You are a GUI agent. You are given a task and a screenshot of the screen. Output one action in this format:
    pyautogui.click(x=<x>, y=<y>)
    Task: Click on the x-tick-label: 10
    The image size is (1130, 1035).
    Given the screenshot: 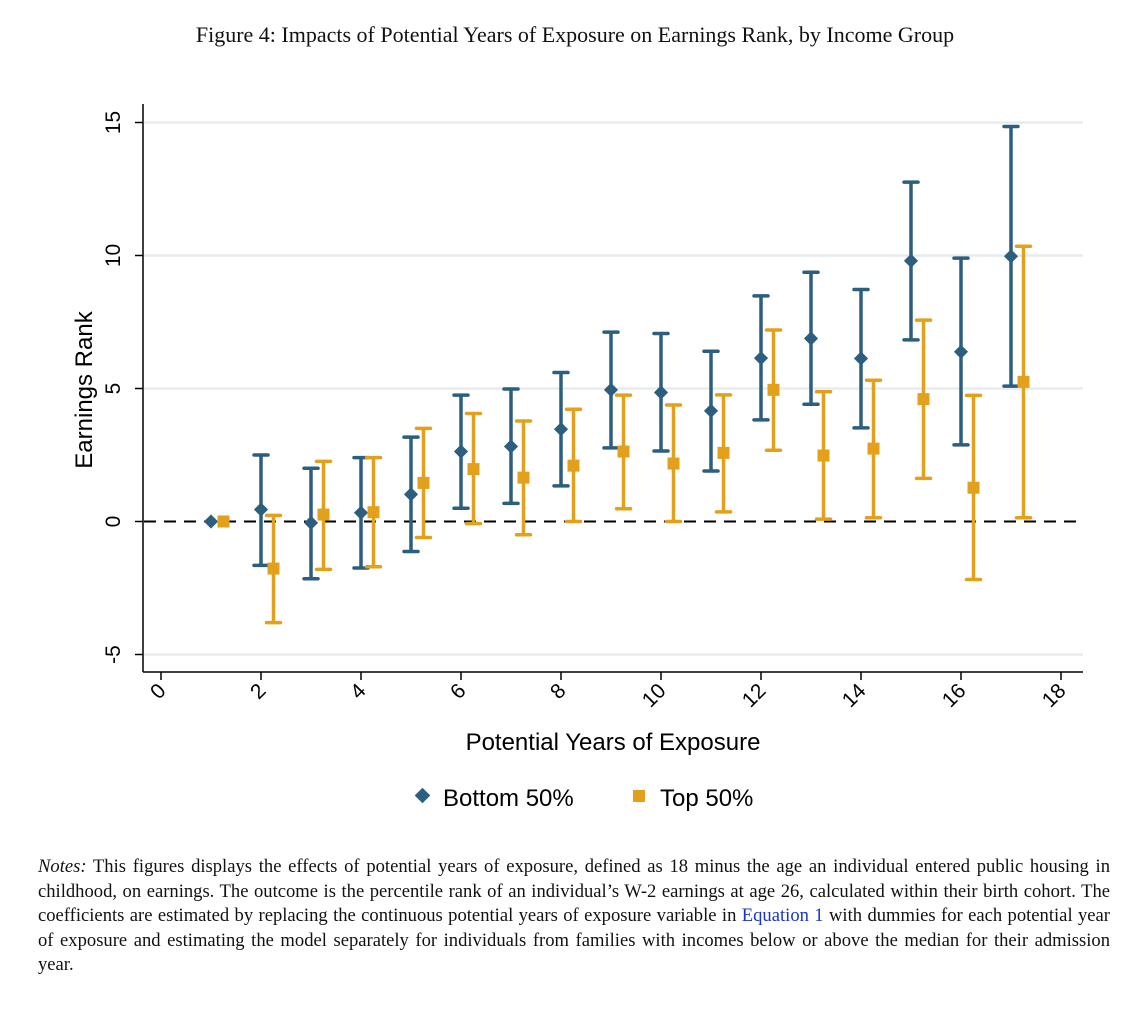 What is the action you would take?
    pyautogui.click(x=654, y=695)
    